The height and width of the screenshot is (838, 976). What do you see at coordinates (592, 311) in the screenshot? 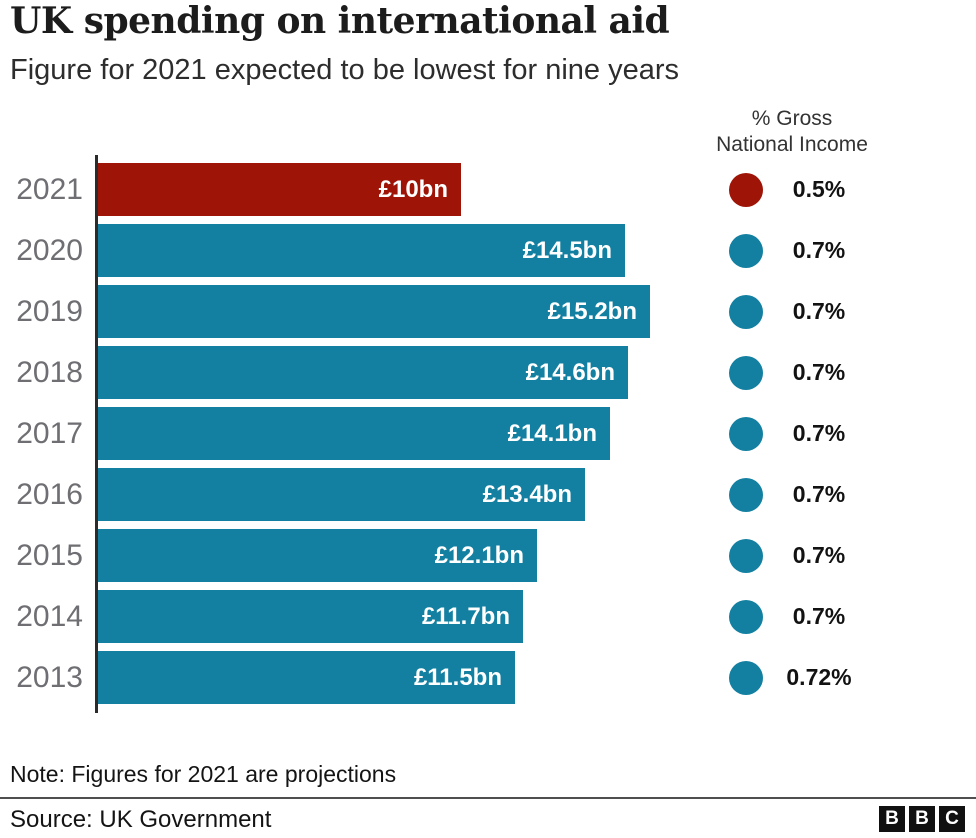
I see `bar-value-label: £15.2bn` at bounding box center [592, 311].